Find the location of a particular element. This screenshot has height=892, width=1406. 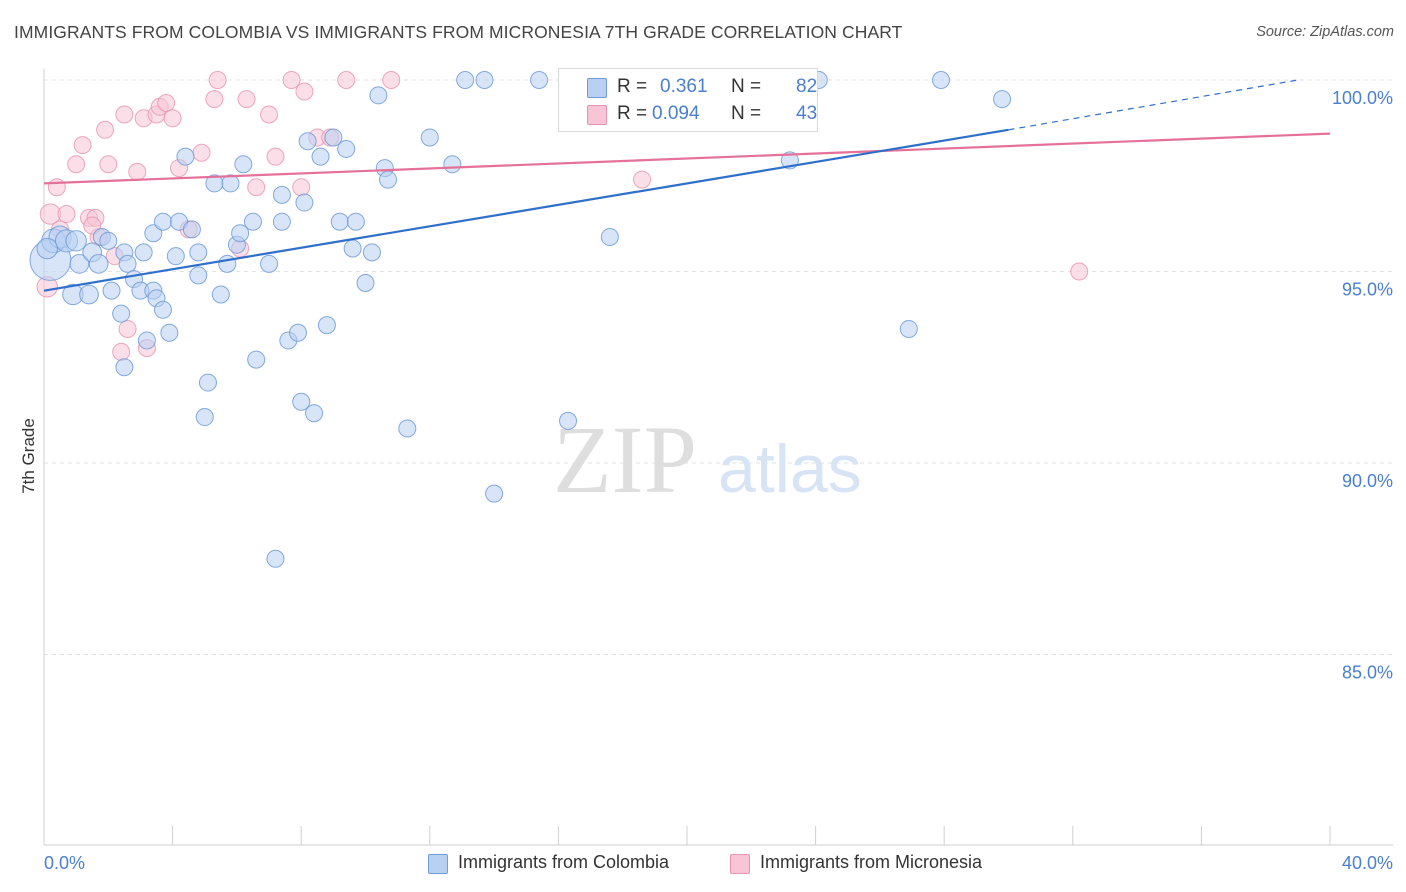

x-tick-label-min: 0.0% is located at coordinates (64, 863).